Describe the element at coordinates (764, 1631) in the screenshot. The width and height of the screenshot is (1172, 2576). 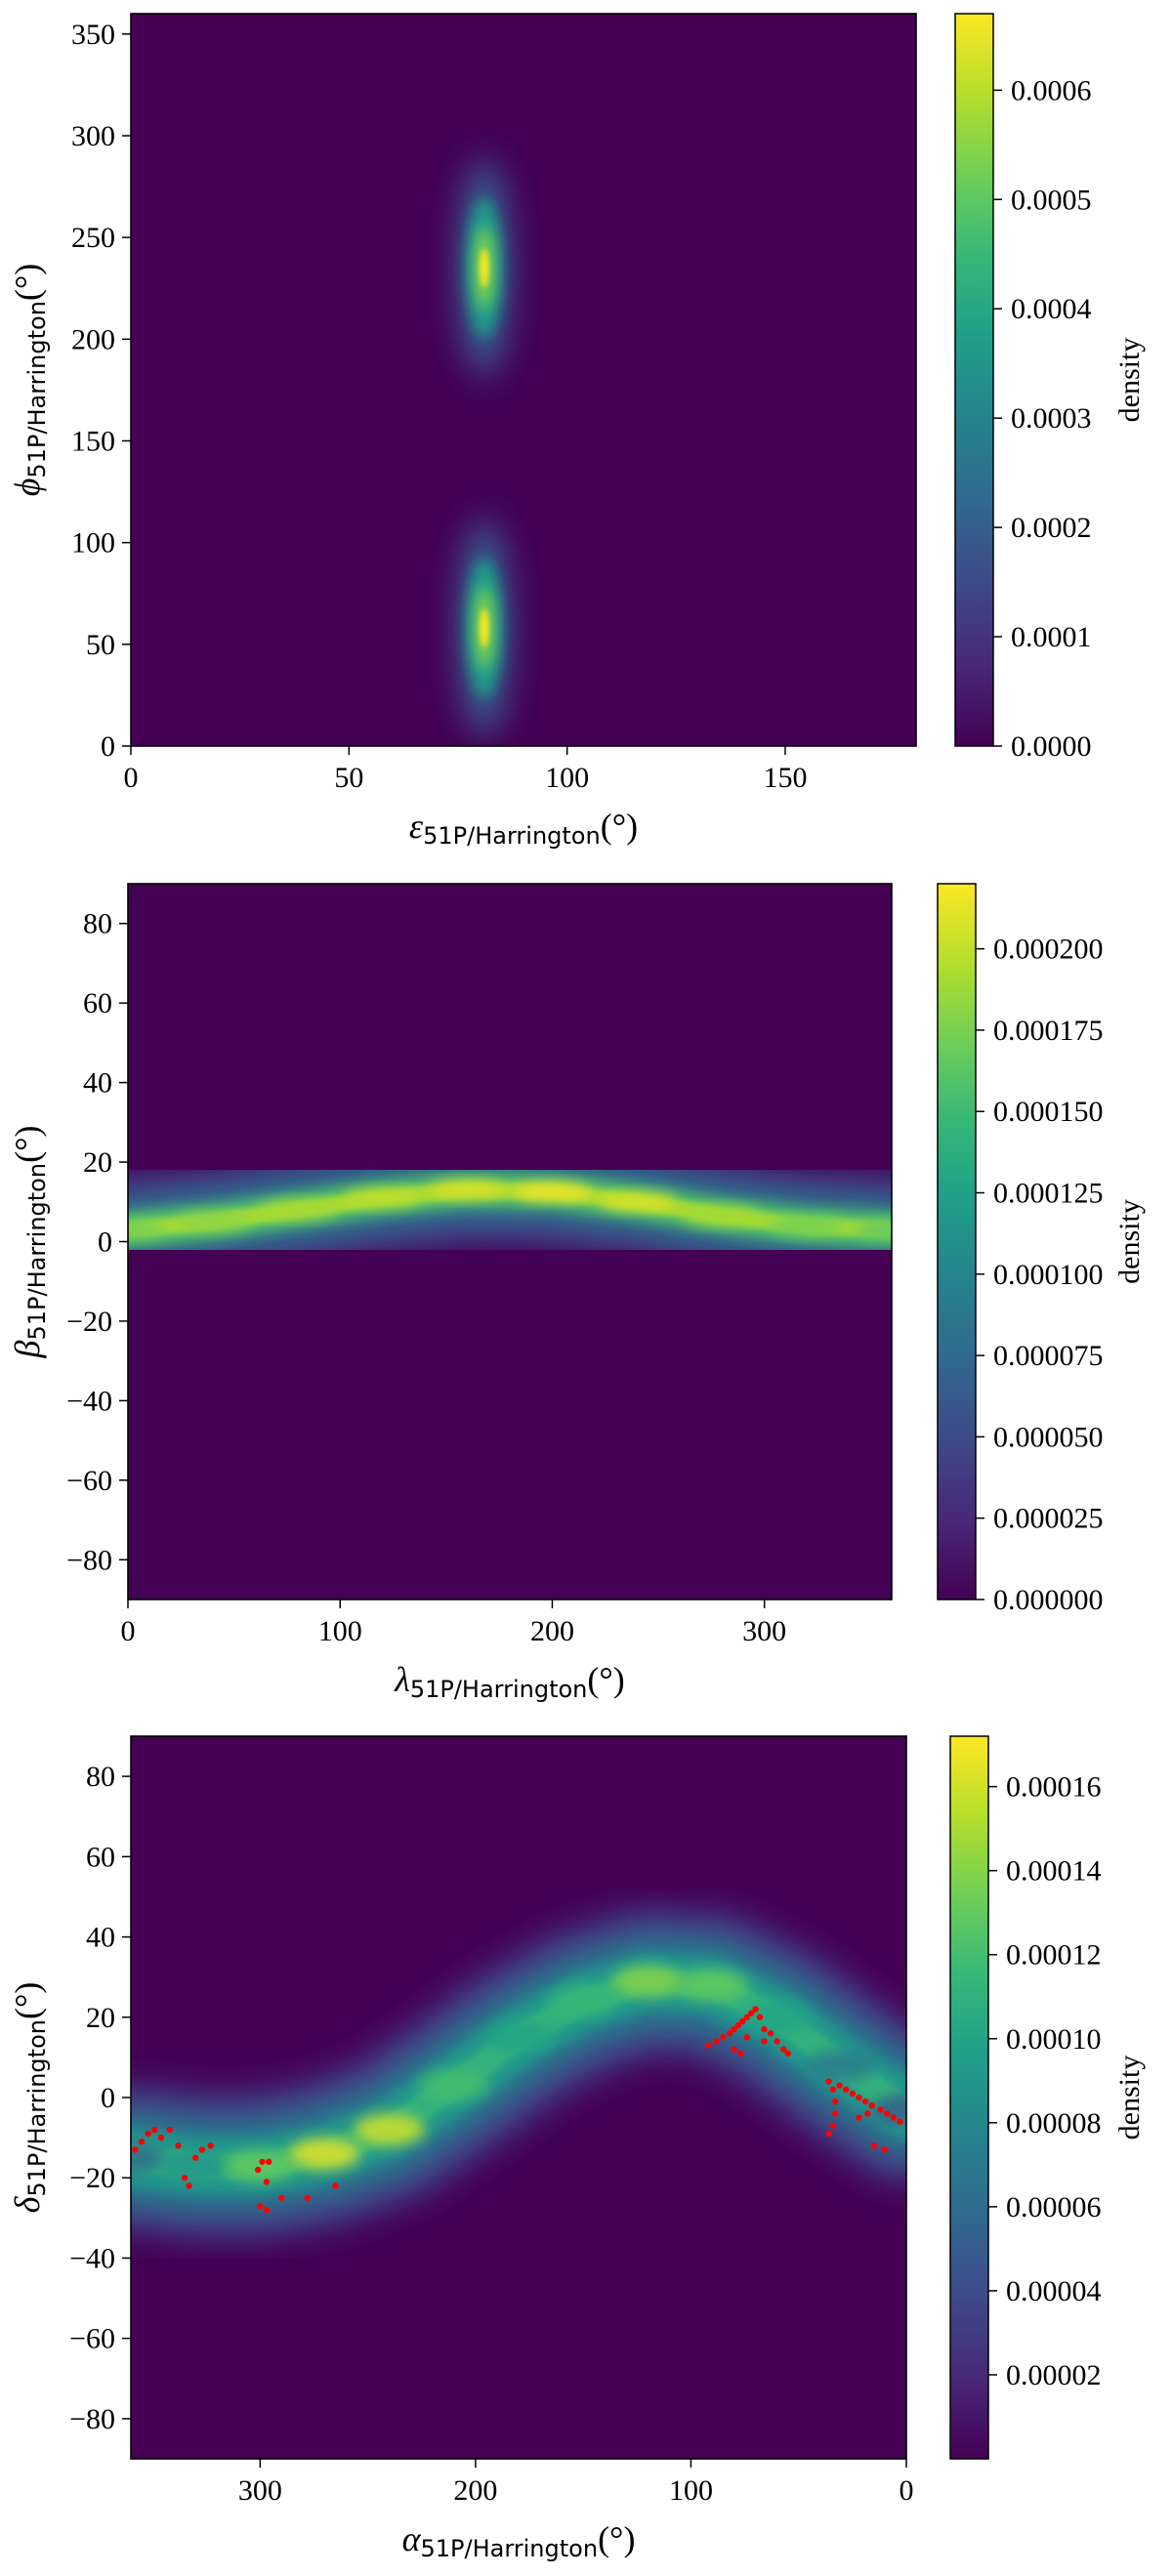
I see `x-tick-label: 300` at that location.